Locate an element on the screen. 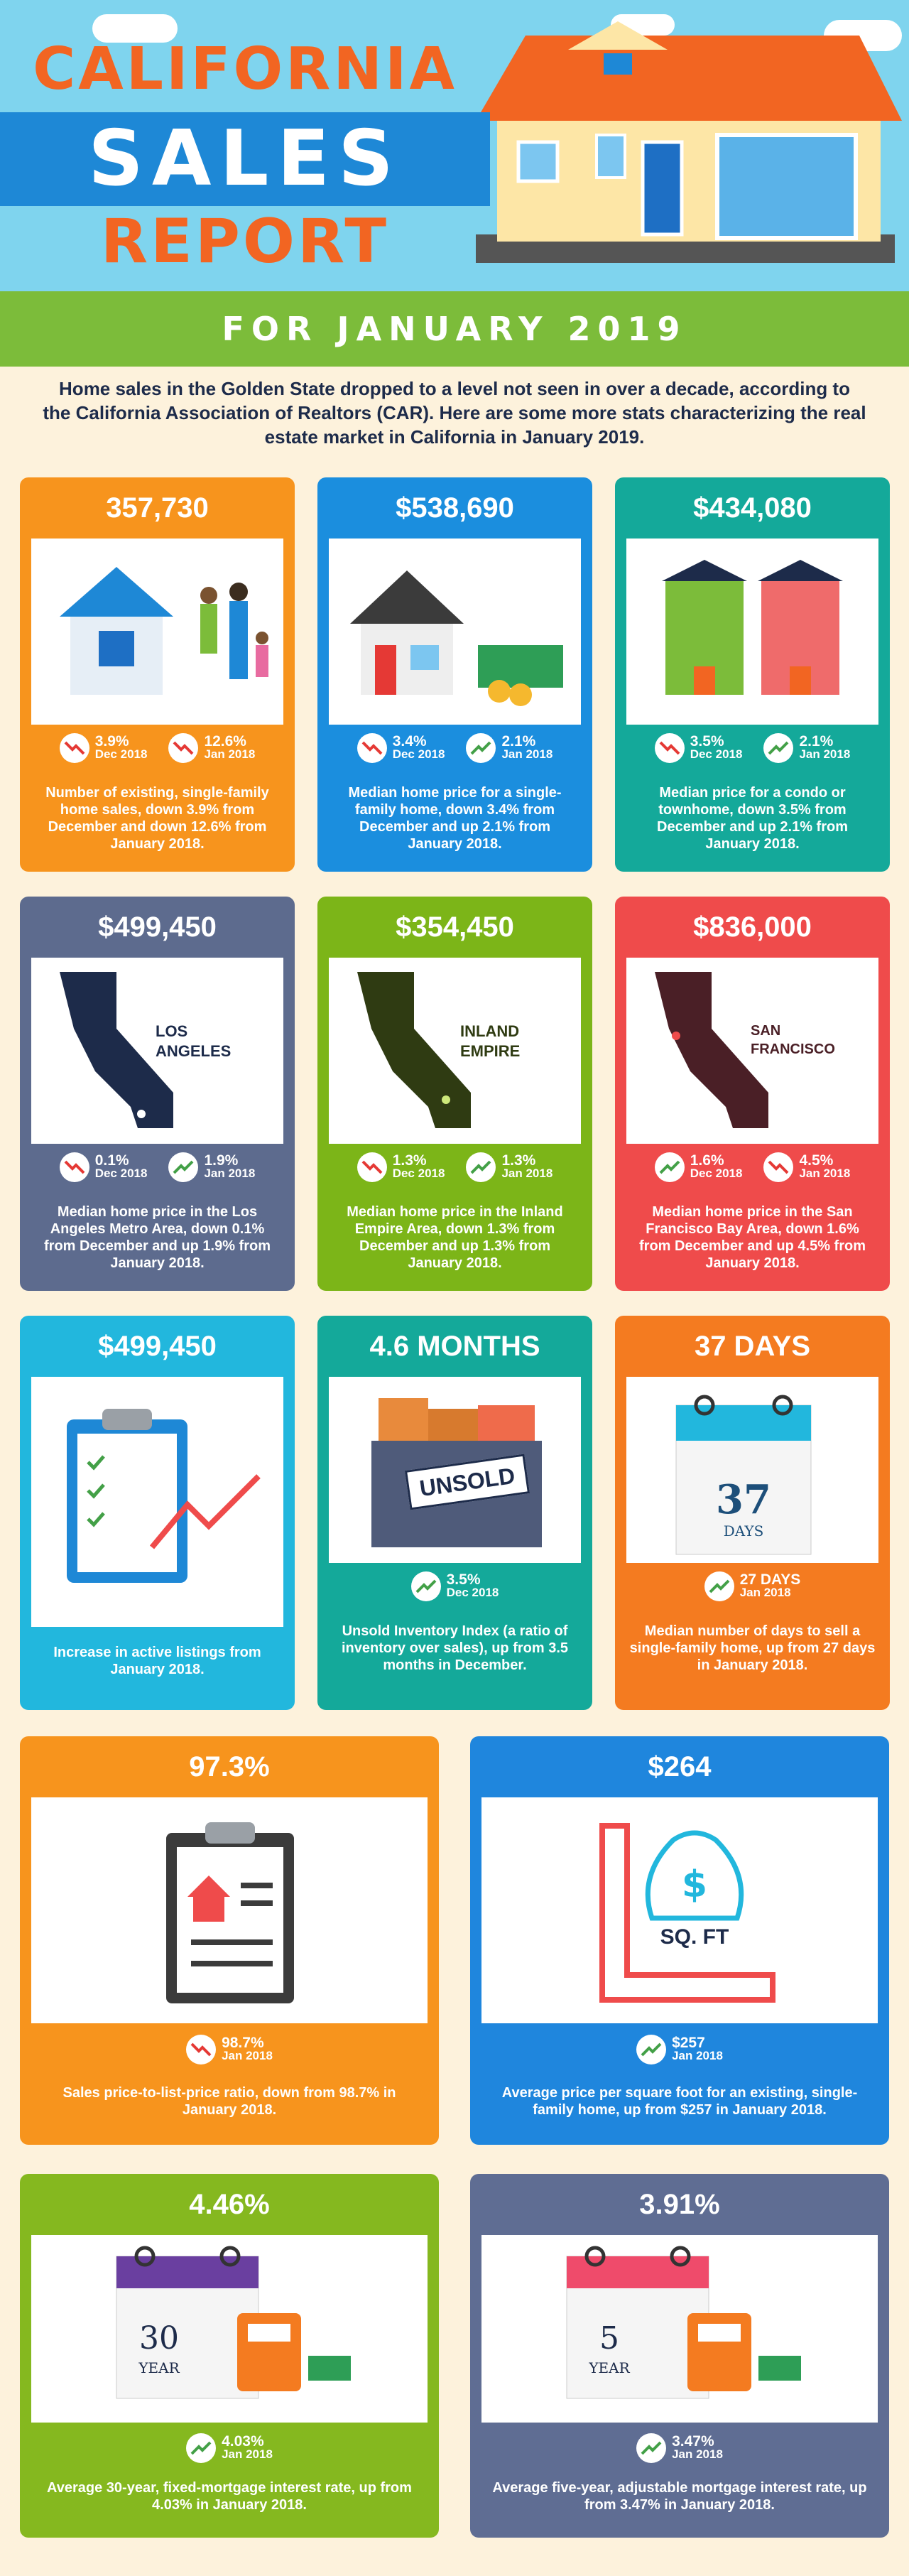  stat-1: 1.3% Dec 2018 is located at coordinates (401, 1167).